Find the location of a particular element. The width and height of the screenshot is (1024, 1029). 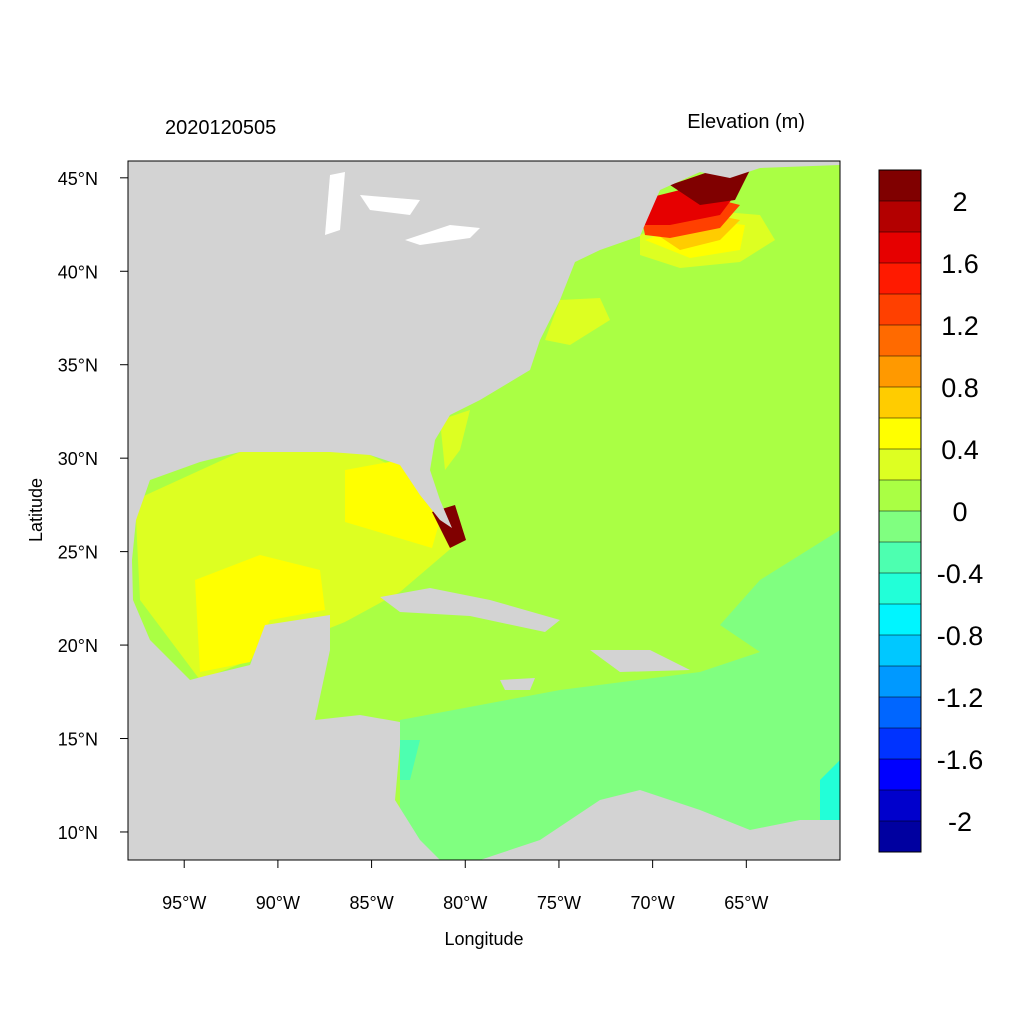

colorbar-label: 0.4 is located at coordinates (960, 450).